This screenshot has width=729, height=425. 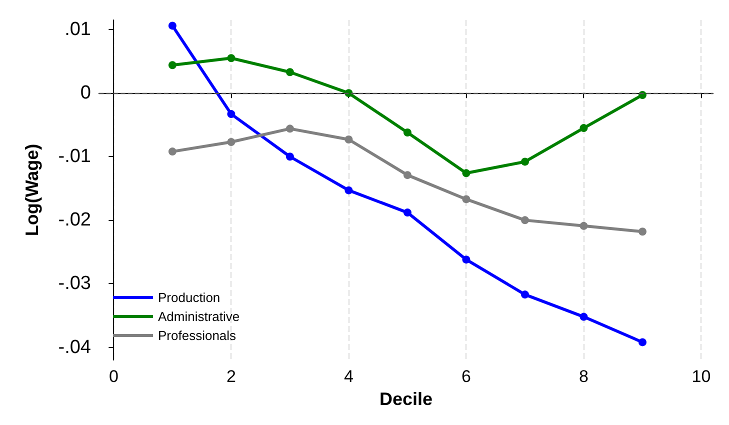 What do you see at coordinates (74, 283) in the screenshot?
I see `y-tick-label: -.03` at bounding box center [74, 283].